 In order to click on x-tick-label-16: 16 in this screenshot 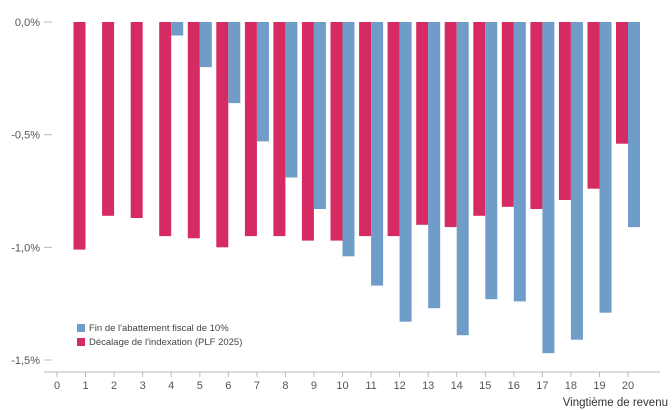, I will do `click(514, 386)`.